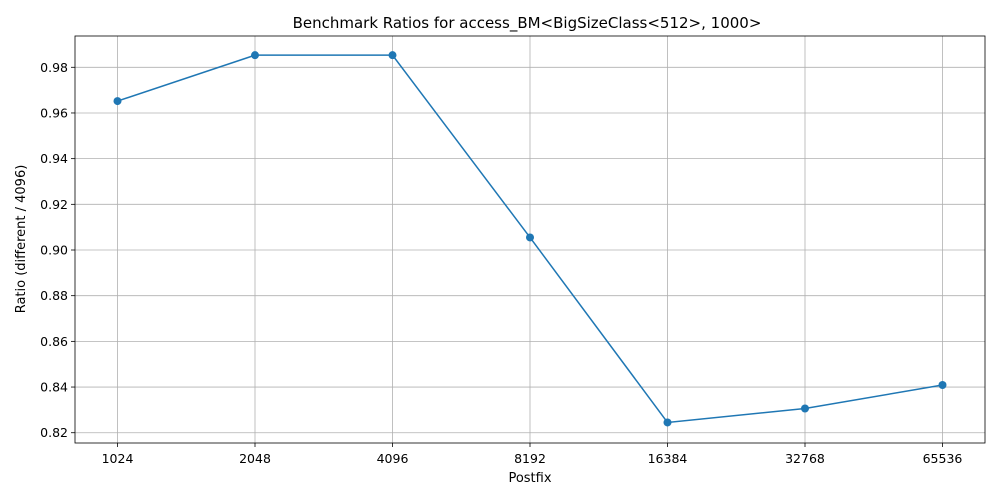 Image resolution: width=1000 pixels, height=500 pixels. I want to click on x-tick-label: 8192, so click(530, 458).